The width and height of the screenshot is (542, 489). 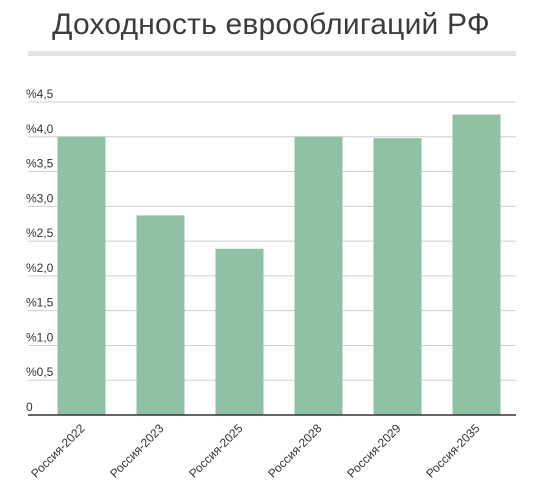 I want to click on y-tick-label: 0, so click(x=29, y=407).